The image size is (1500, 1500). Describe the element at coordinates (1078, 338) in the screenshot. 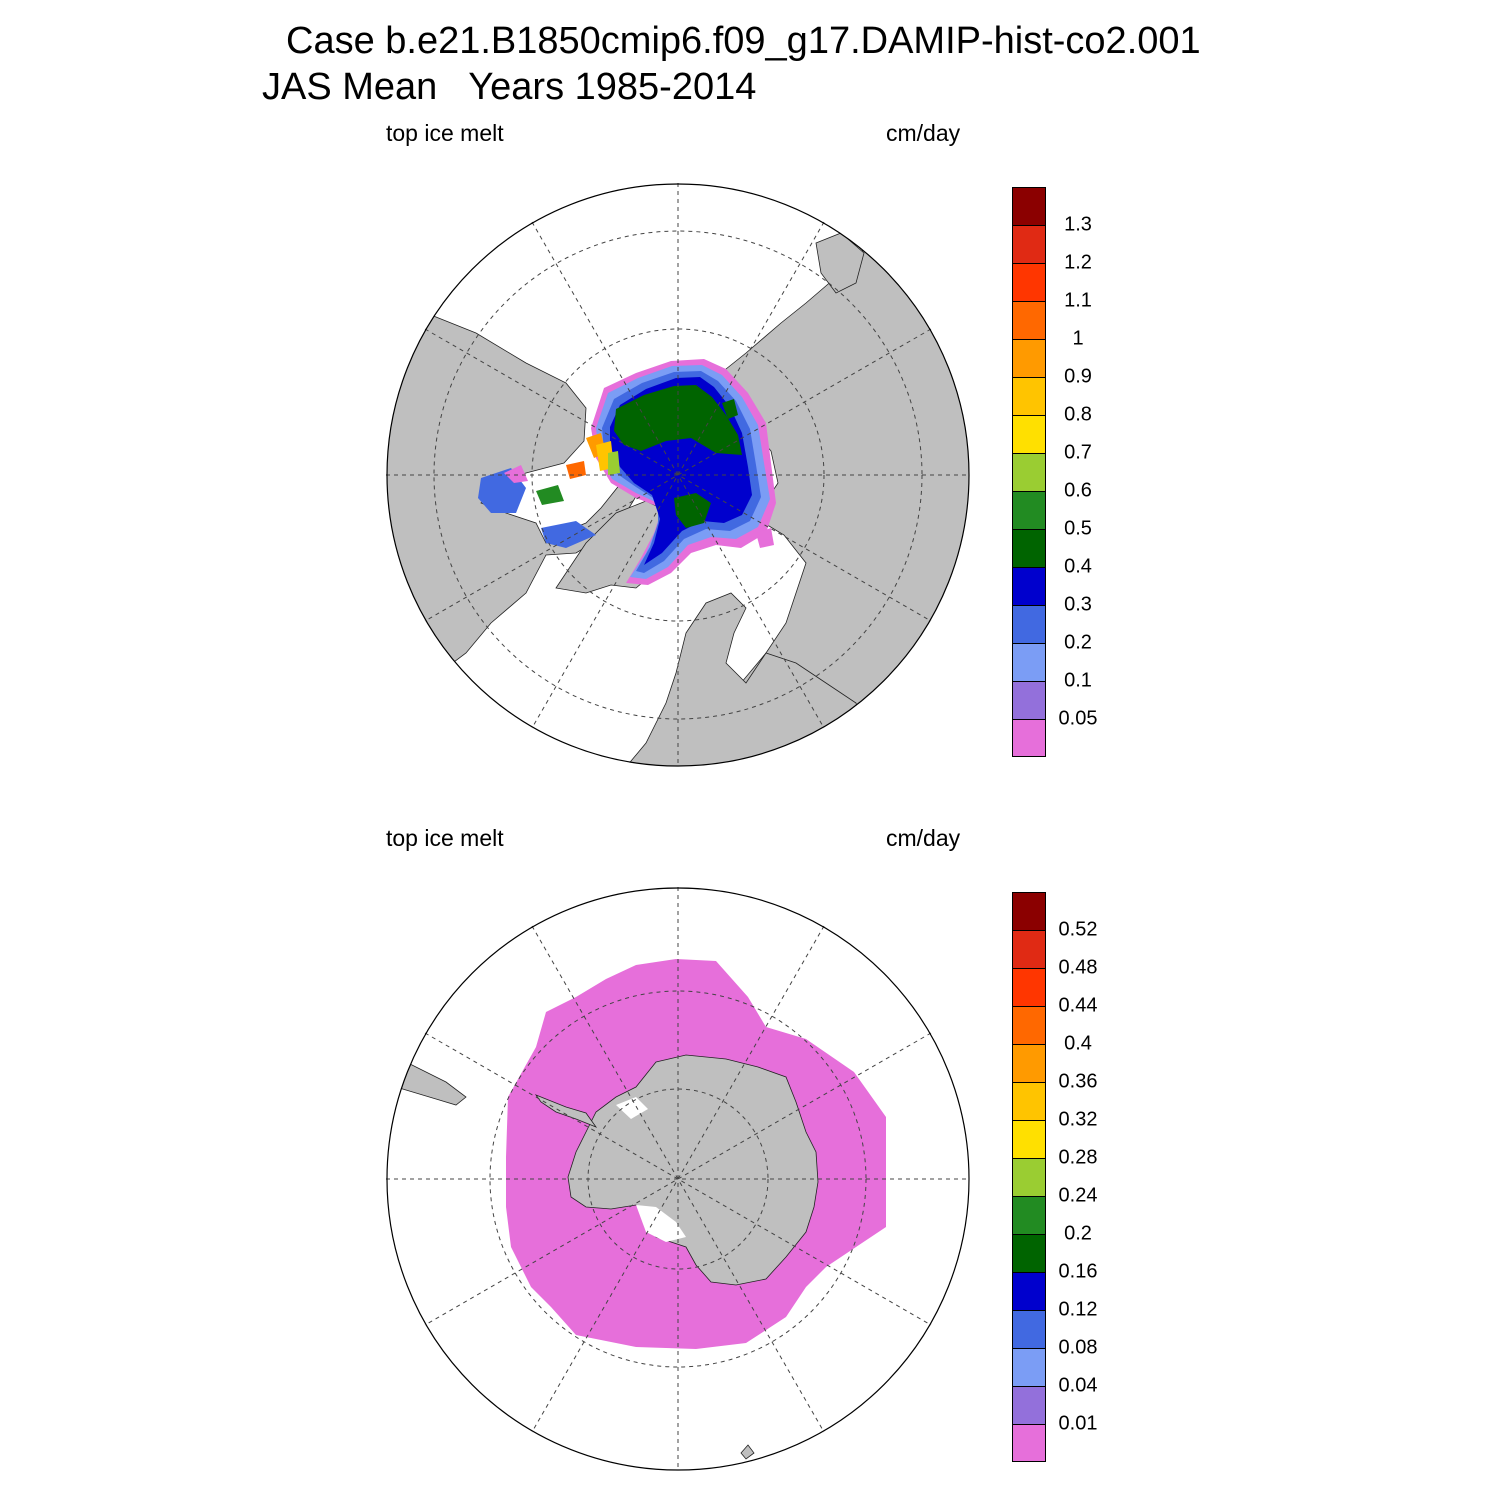

I see `colorbar-tick-label: 1` at that location.